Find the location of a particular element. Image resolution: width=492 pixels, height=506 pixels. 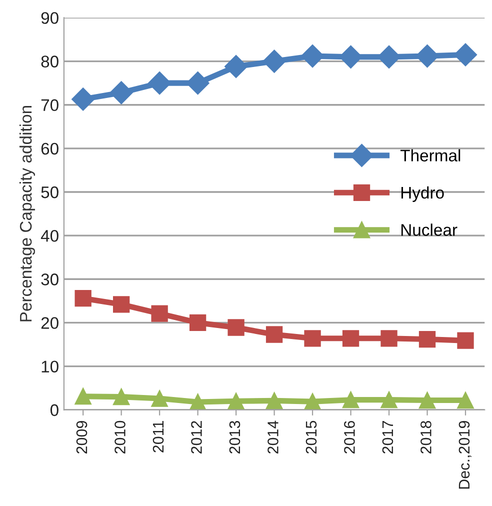

y-tick-label: 90 is located at coordinates (49, 18).